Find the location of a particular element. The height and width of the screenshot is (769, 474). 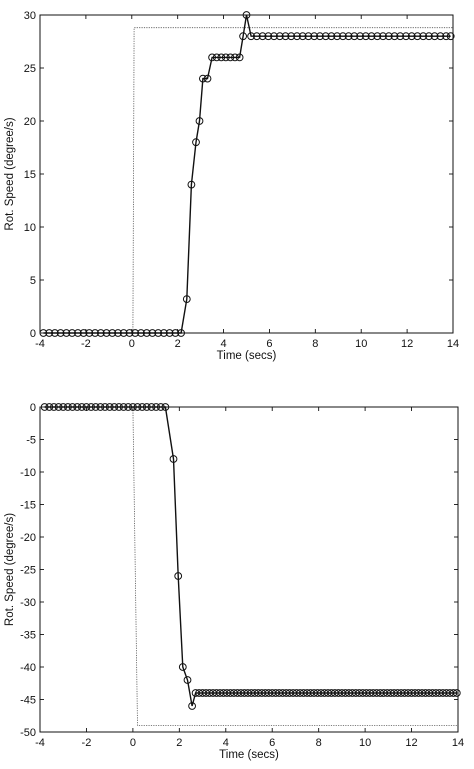

y-axis-label: Rot. Speed (degree/s) is located at coordinates (10, 173).